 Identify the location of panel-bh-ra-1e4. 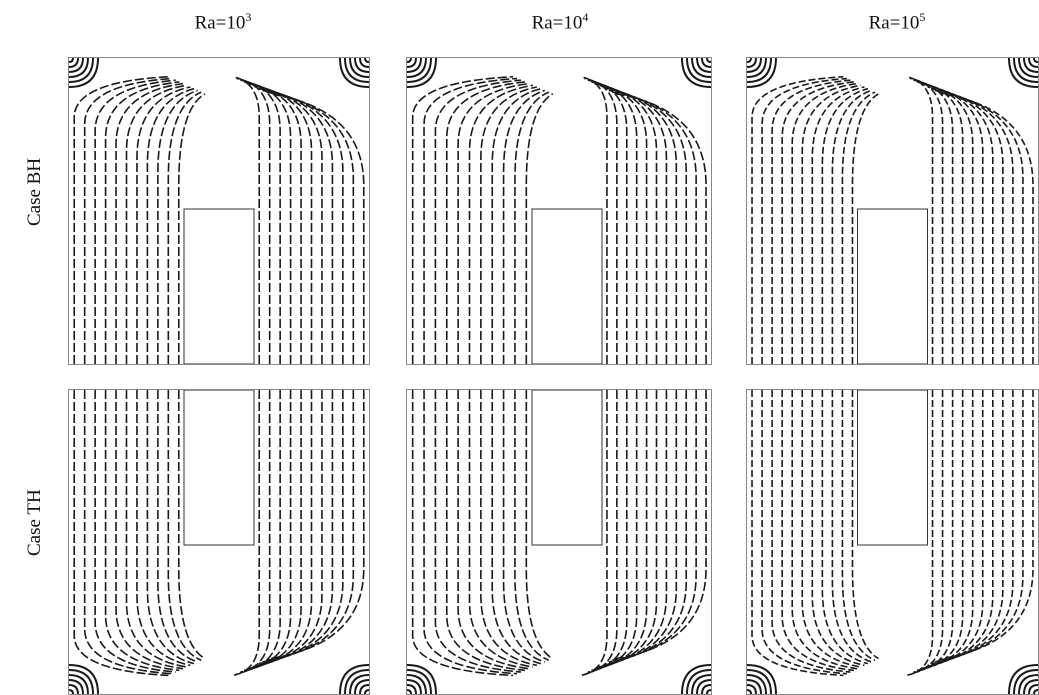
(559, 211).